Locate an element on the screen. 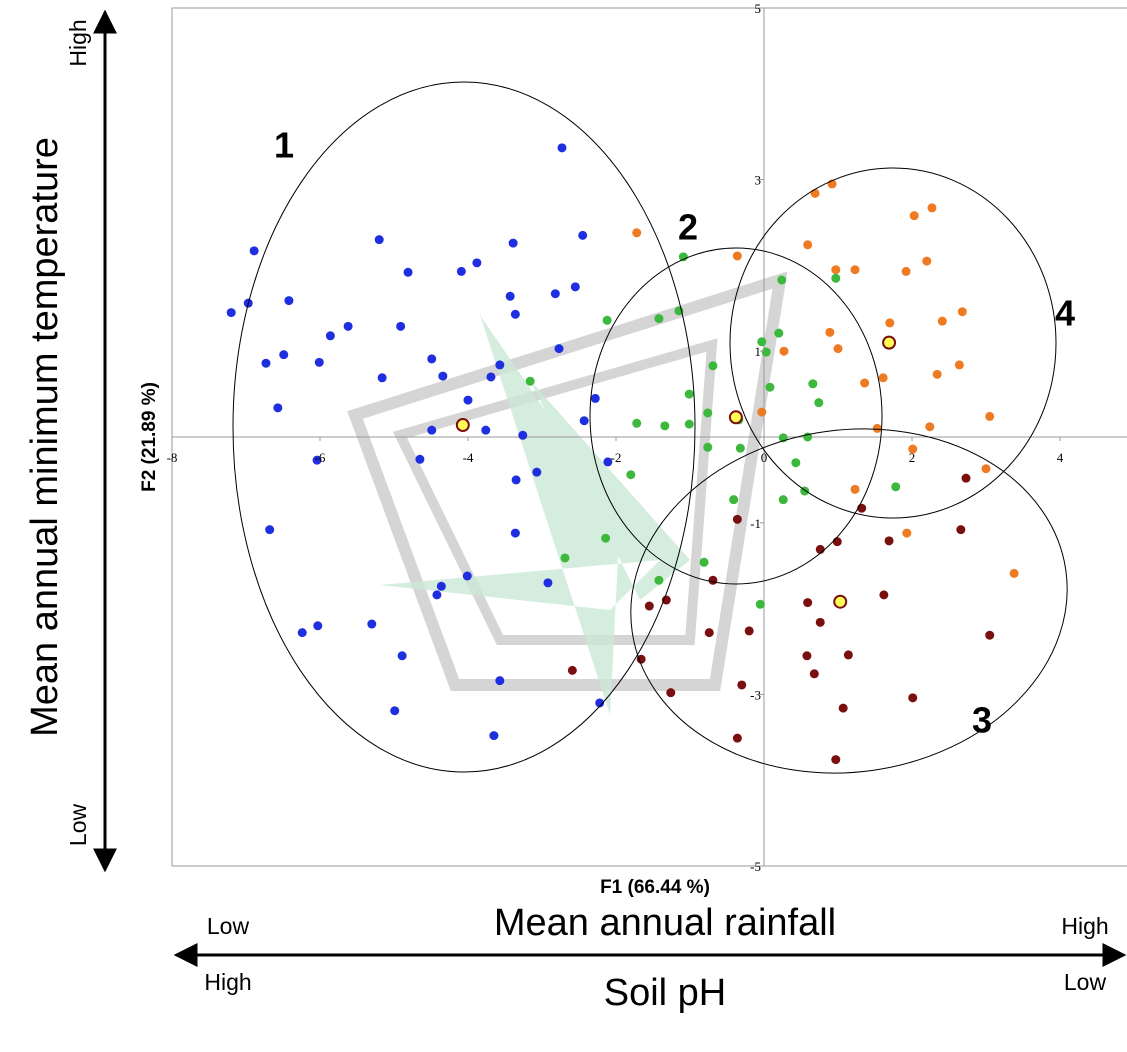 This screenshot has width=1127, height=1052. y-tick-label: -3 is located at coordinates (755, 694).